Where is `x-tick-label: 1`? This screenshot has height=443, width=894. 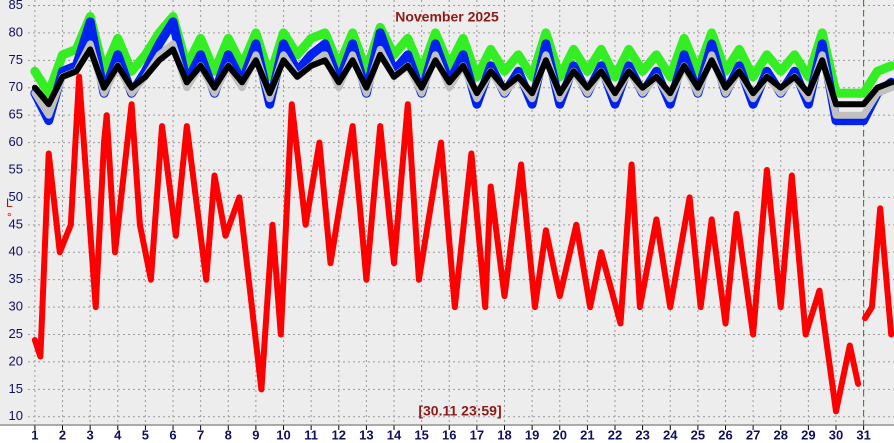
x-tick-label: 1 is located at coordinates (34, 434).